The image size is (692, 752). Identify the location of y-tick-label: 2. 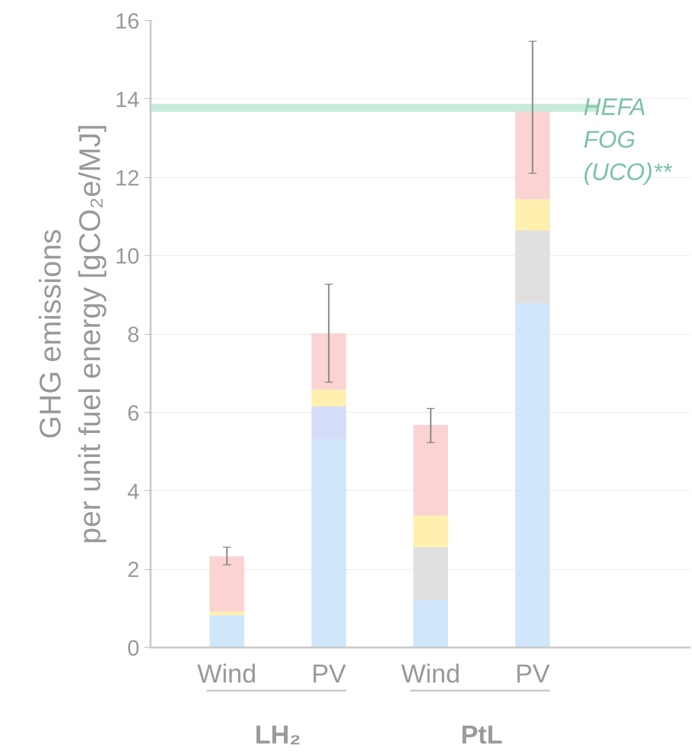
(133, 569).